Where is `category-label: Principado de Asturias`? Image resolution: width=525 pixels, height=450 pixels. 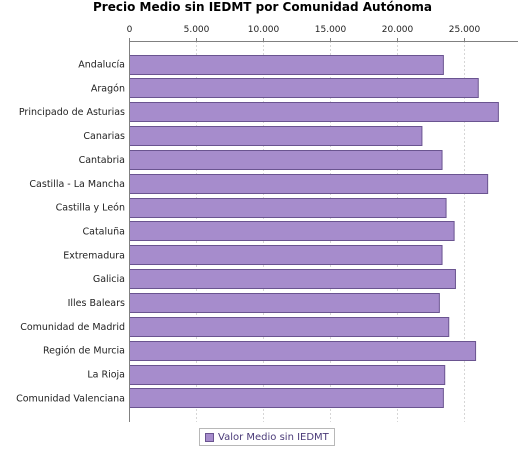
category-label: Principado de Asturias is located at coordinates (72, 112).